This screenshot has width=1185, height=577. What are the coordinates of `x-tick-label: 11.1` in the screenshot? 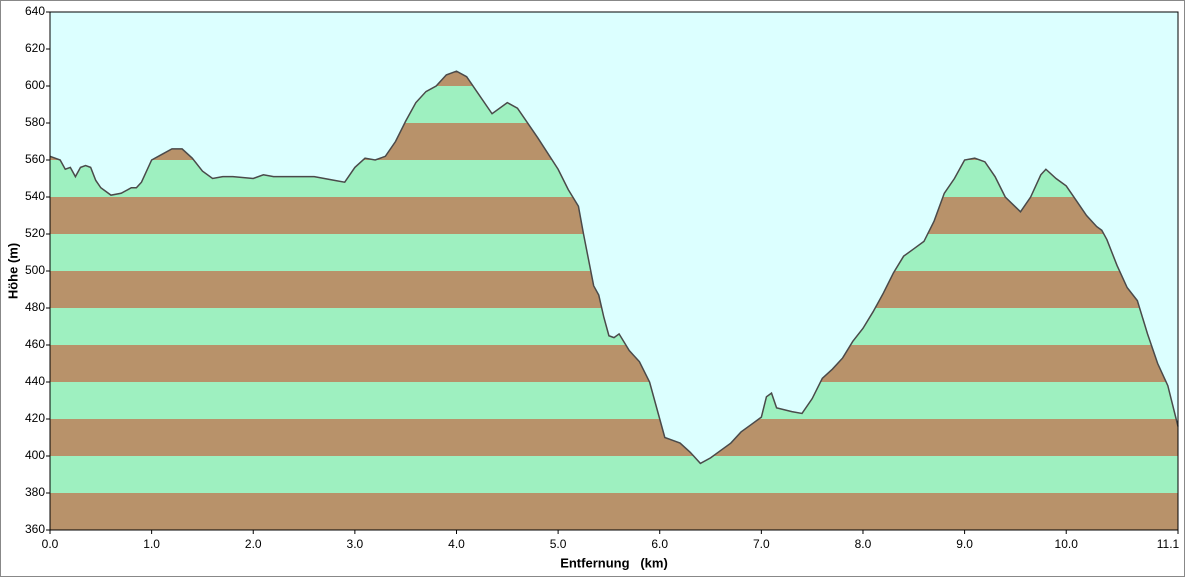 It's located at (1168, 544).